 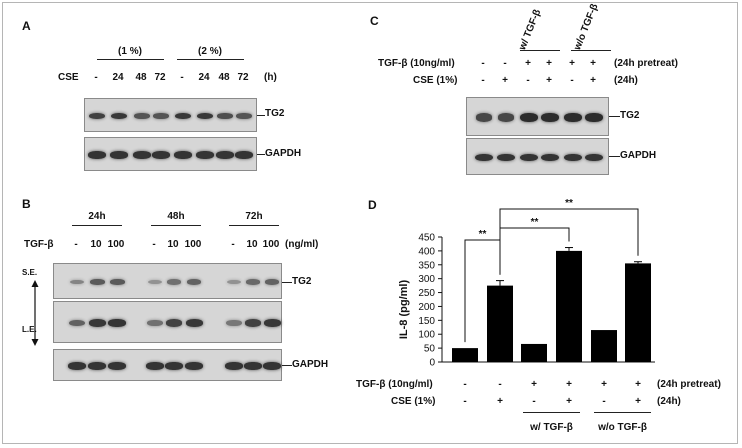 I want to click on panel-b-time-label: 48h, so click(x=176, y=216).